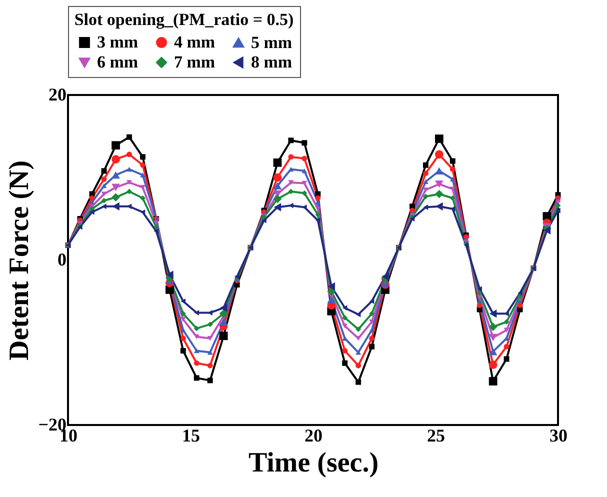 This screenshot has width=607, height=497. Describe the element at coordinates (271, 62) in the screenshot. I see `legend-label: 8 mm` at that location.